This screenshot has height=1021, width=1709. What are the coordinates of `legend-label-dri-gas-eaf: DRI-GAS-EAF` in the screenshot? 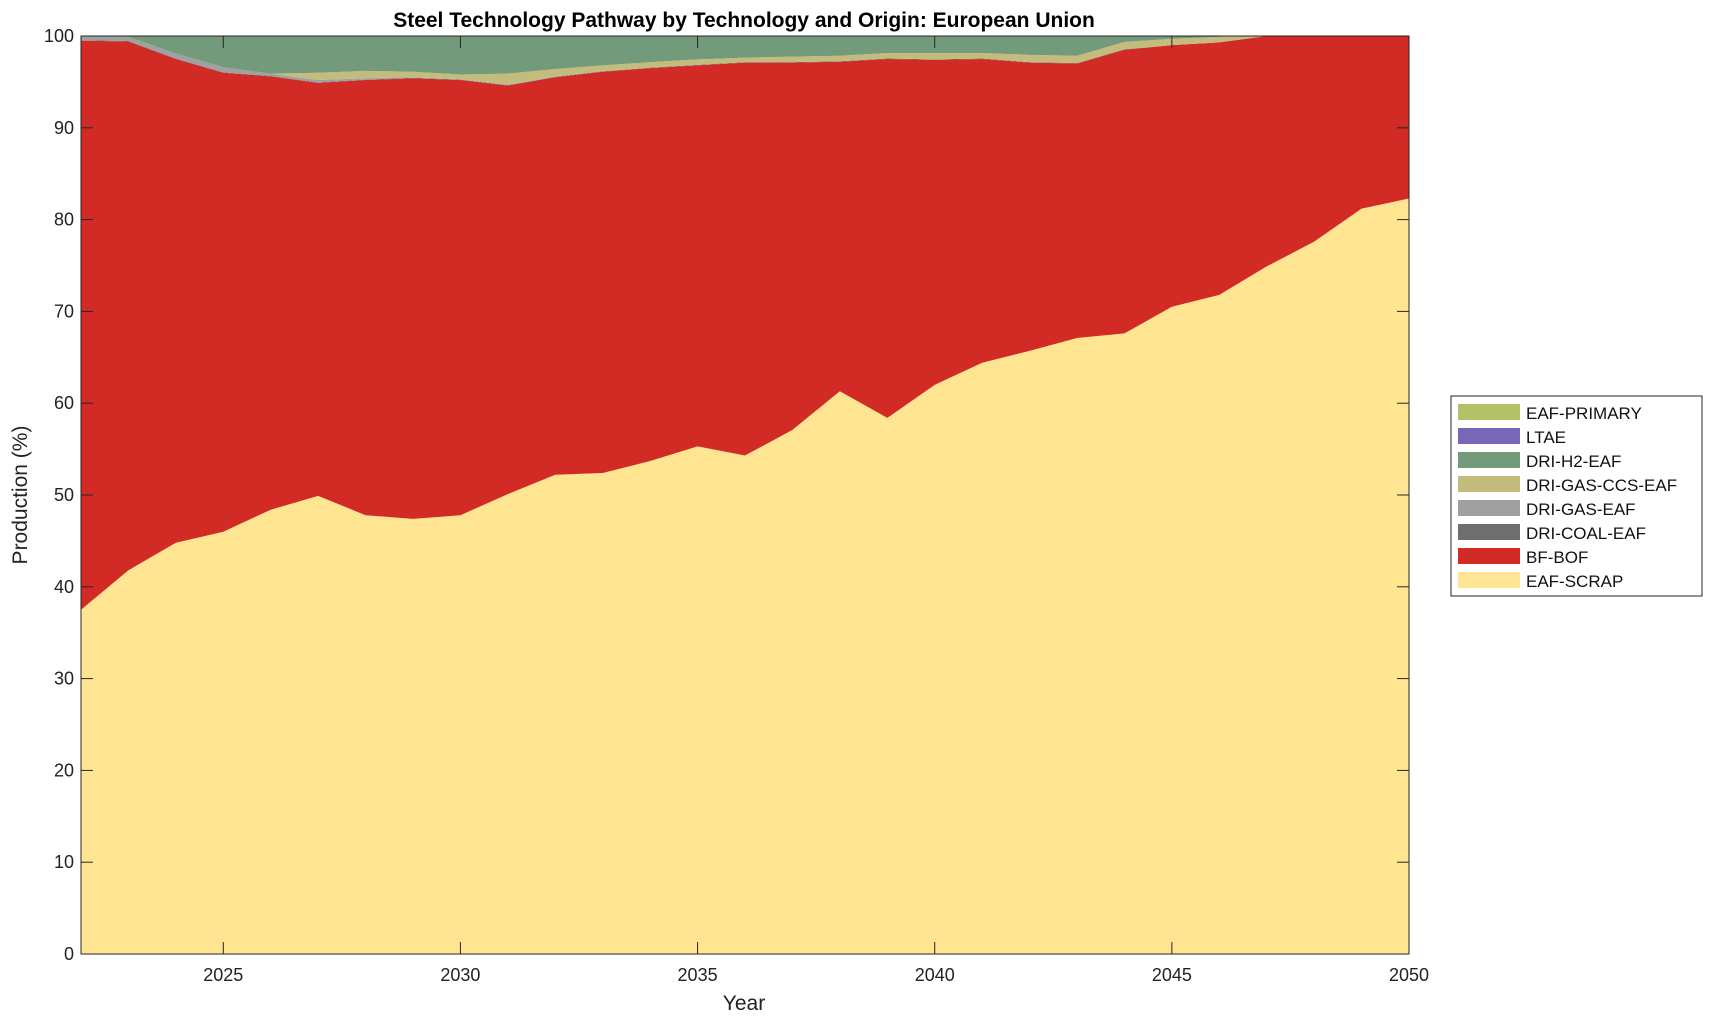 It's located at (1581, 509).